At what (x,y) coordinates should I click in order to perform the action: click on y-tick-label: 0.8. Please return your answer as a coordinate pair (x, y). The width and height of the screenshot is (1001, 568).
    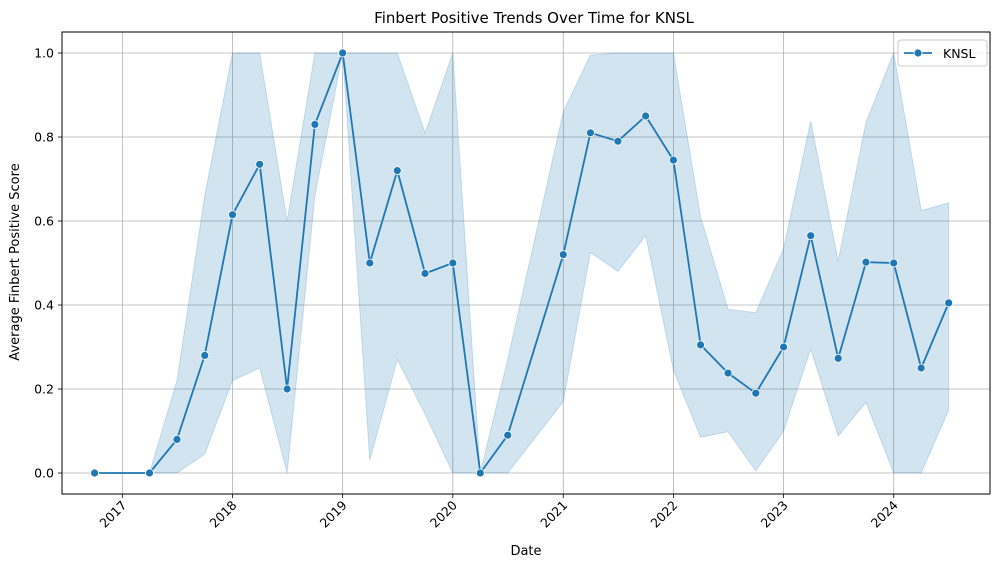
    Looking at the image, I should click on (44, 137).